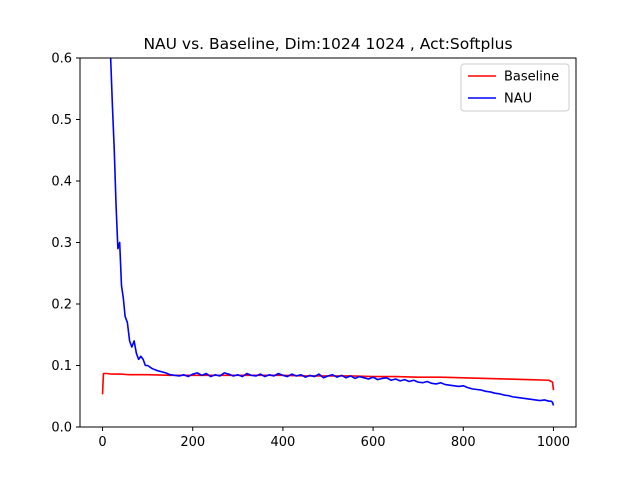  I want to click on y-tick-label: 0.6, so click(61, 59).